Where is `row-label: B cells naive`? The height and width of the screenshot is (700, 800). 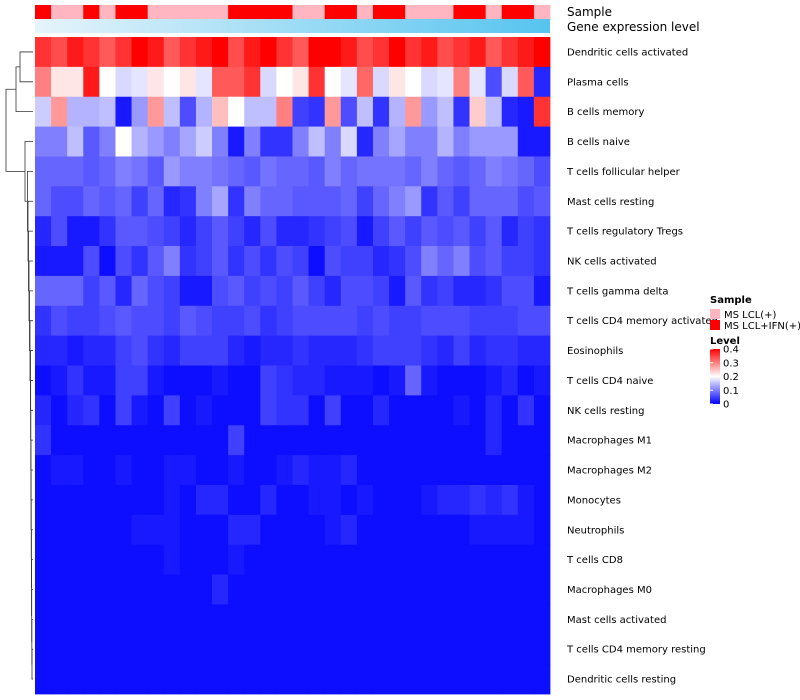
row-label: B cells naive is located at coordinates (598, 142).